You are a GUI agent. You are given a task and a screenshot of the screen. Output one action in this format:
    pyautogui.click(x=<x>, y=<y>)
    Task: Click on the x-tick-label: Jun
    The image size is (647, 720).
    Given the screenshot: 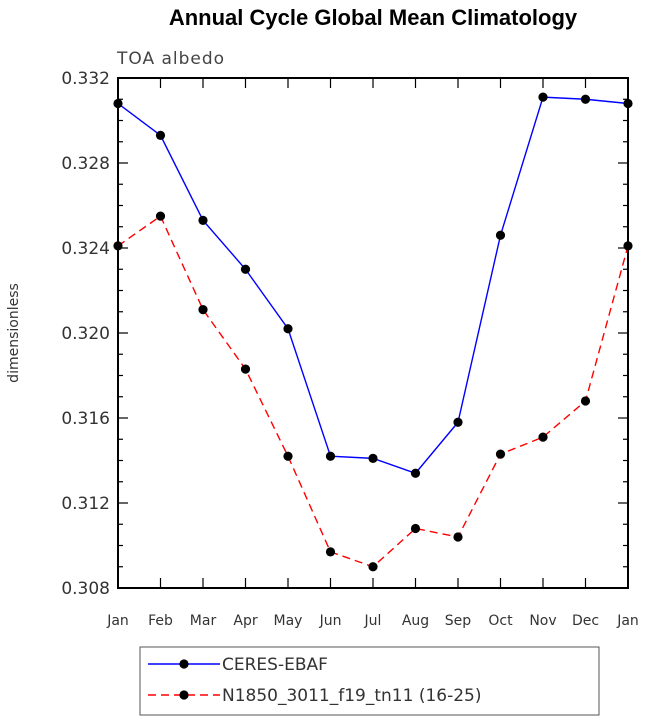 What is the action you would take?
    pyautogui.click(x=330, y=621)
    